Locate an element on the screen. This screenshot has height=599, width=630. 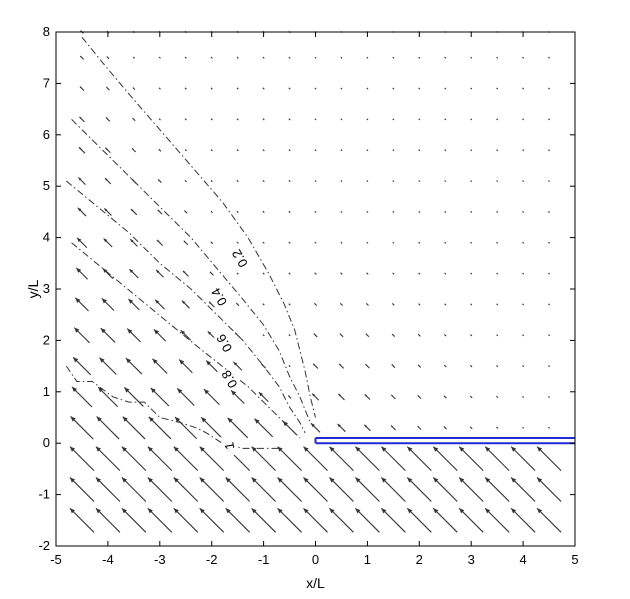
y-tick-label: -2 is located at coordinates (44, 545).